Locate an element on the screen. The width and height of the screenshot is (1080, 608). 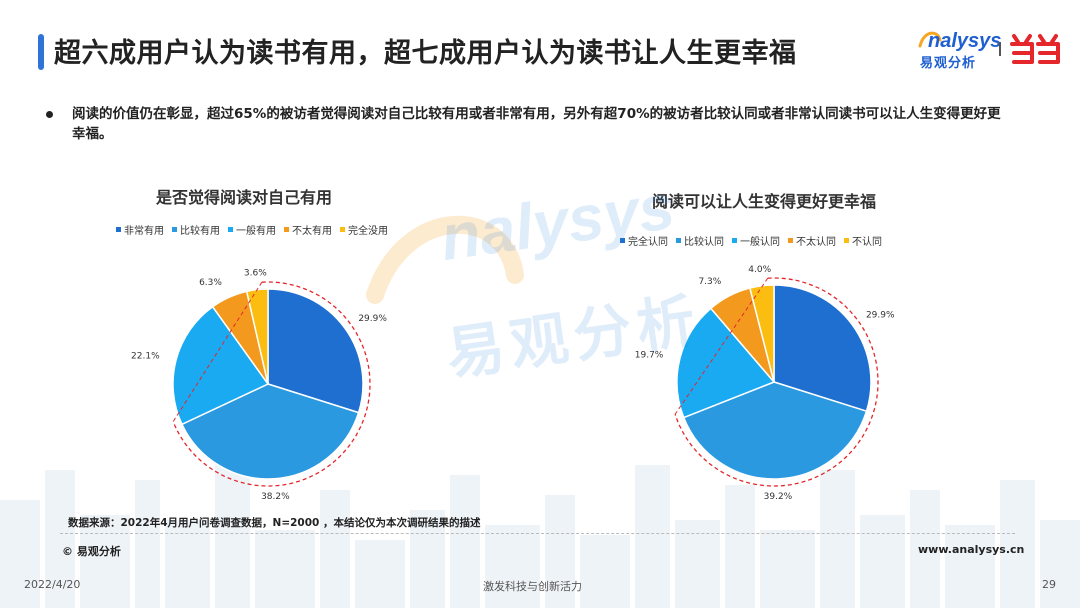
pie-slice-一般认同 is located at coordinates (726, 363).